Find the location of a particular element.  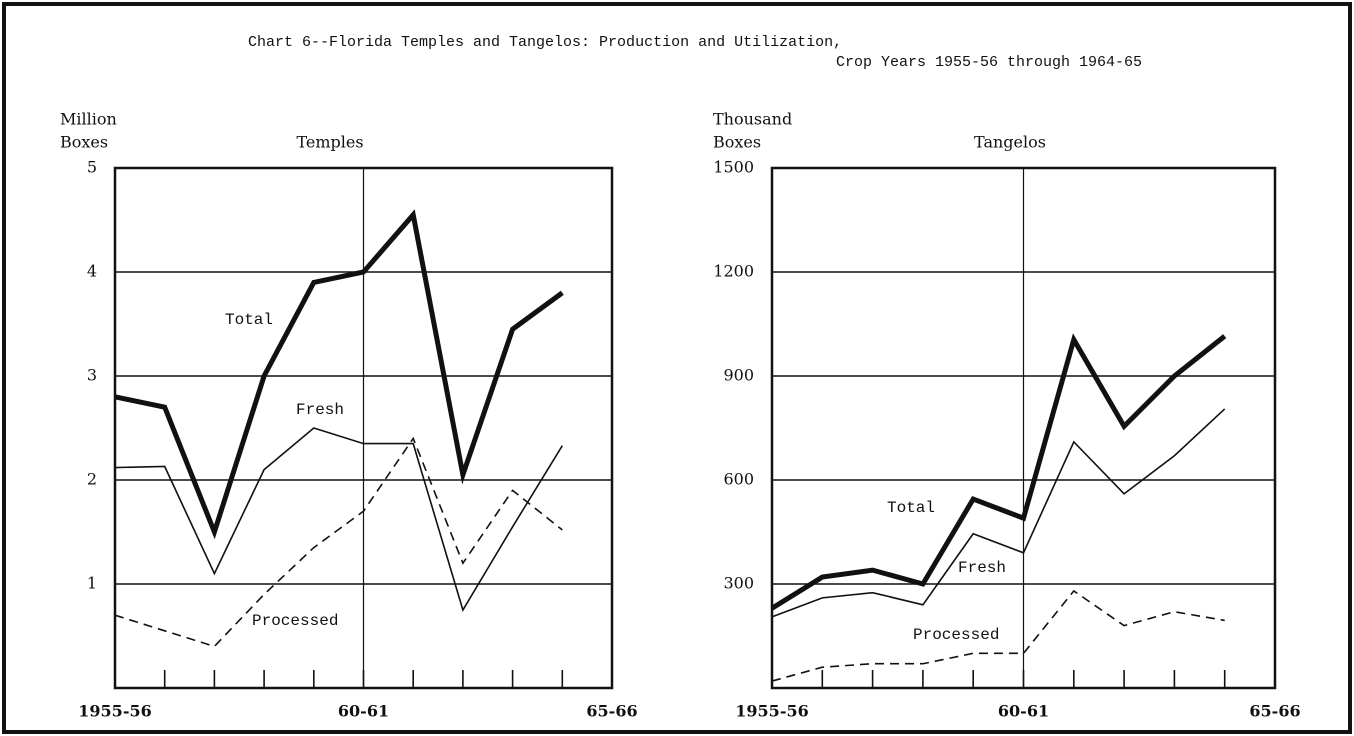

y-tick-label: 4 is located at coordinates (92, 271).